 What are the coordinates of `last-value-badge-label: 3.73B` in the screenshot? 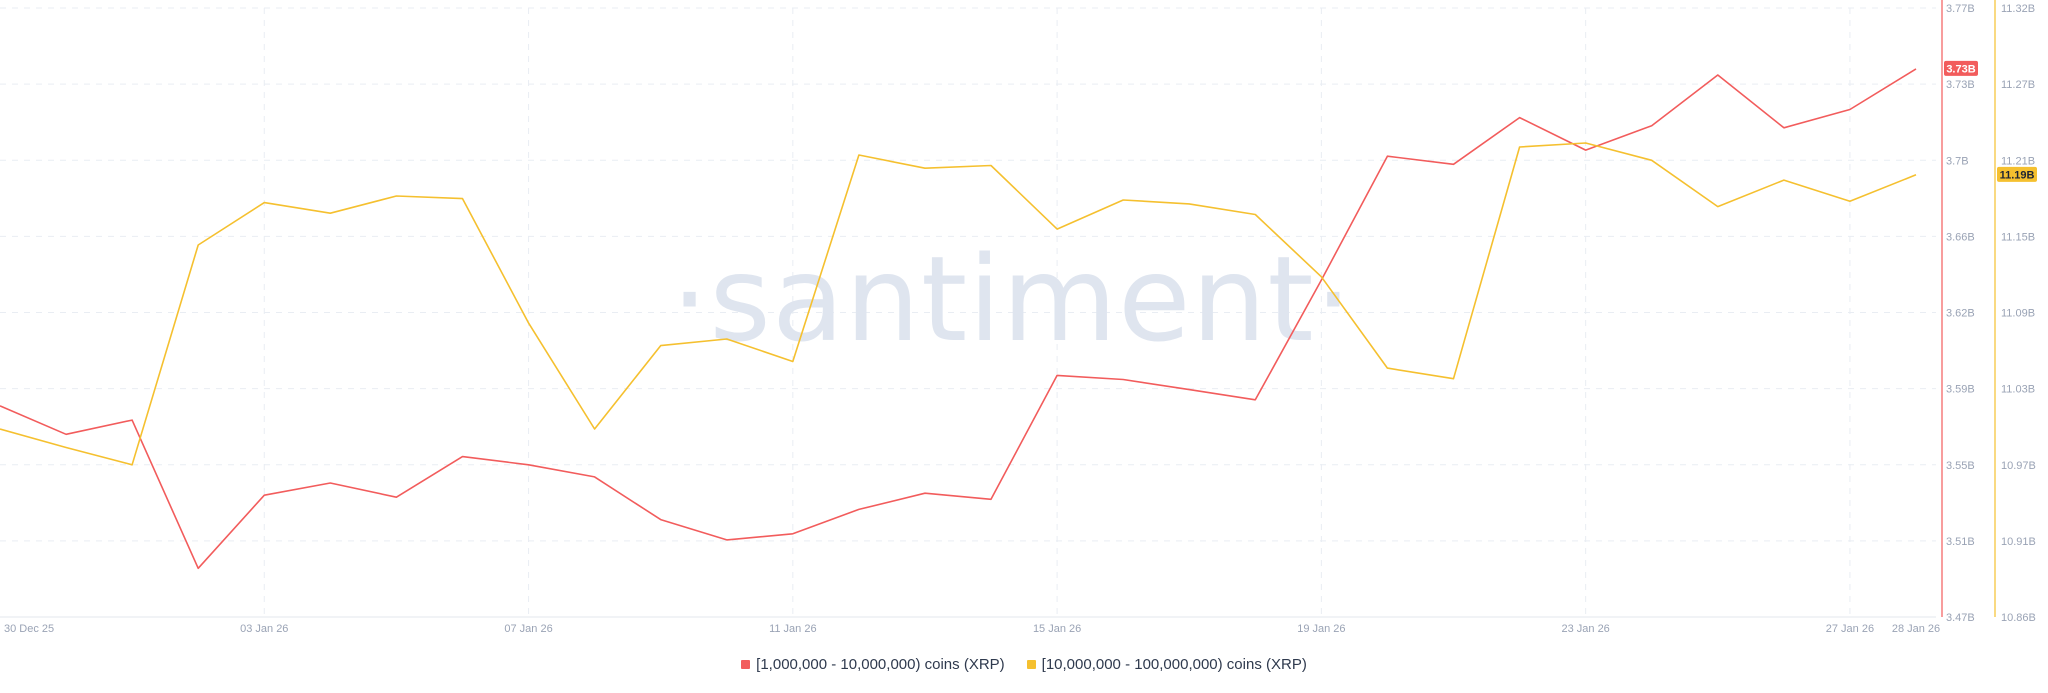 It's located at (1960, 69).